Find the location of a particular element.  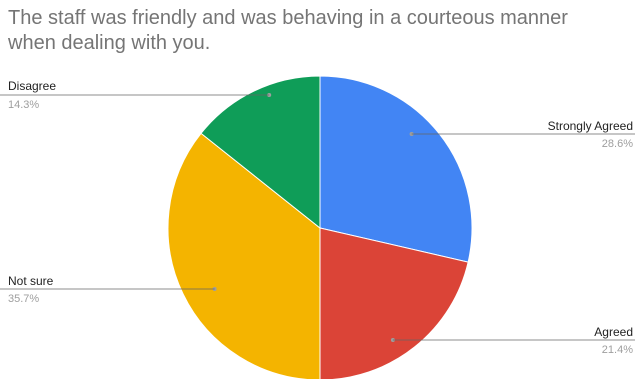

pie-slice-disagree is located at coordinates (260, 152).